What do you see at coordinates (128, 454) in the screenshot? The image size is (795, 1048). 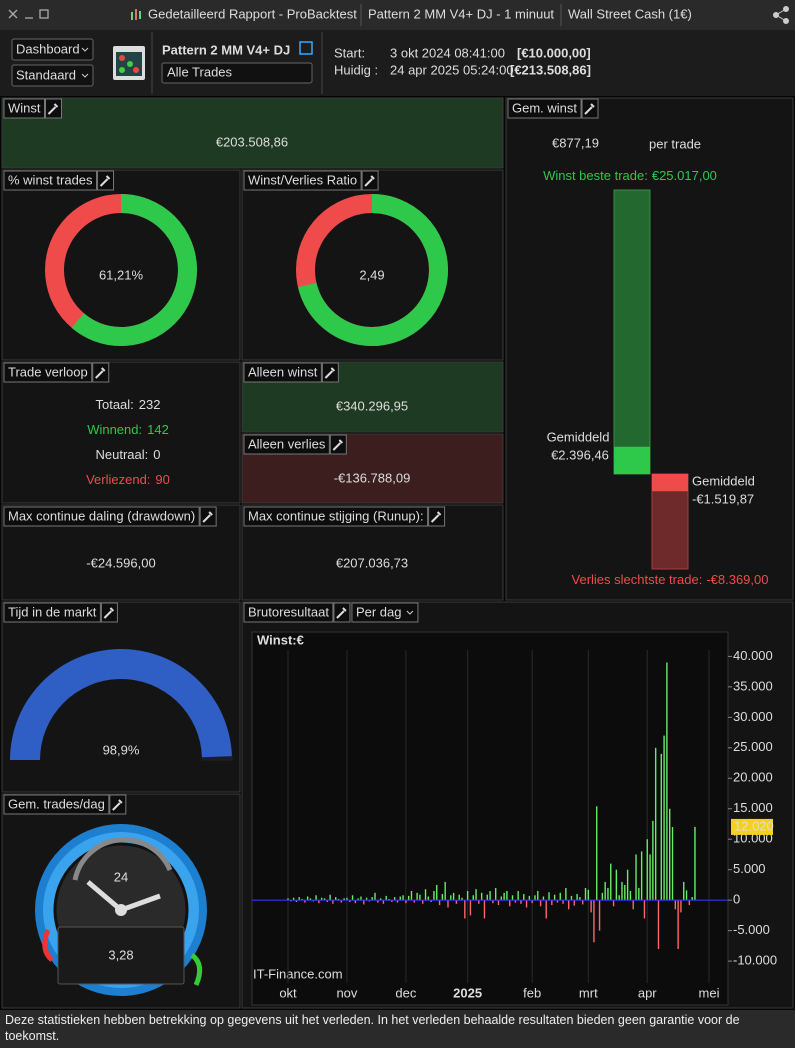 I see `trade-count: Neutraal: 0` at bounding box center [128, 454].